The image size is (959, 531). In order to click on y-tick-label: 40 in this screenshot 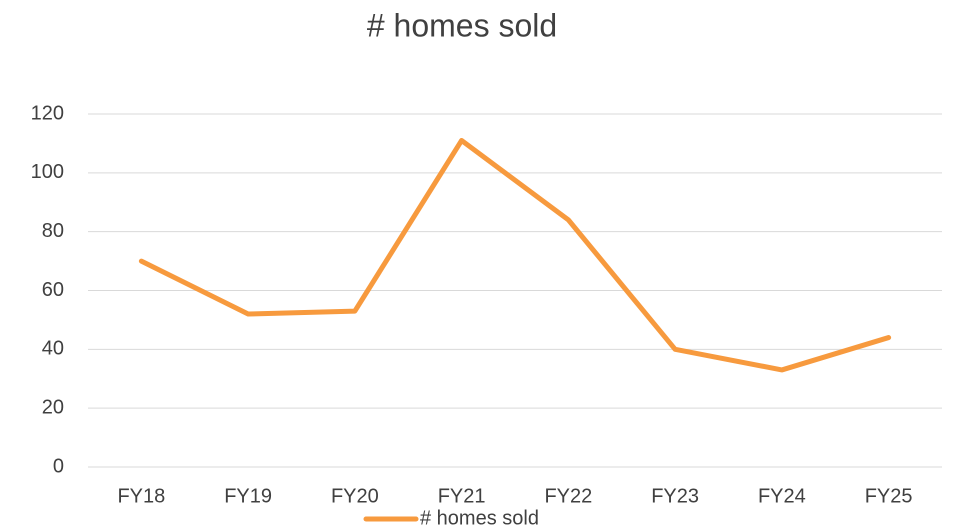, I will do `click(53, 349)`.